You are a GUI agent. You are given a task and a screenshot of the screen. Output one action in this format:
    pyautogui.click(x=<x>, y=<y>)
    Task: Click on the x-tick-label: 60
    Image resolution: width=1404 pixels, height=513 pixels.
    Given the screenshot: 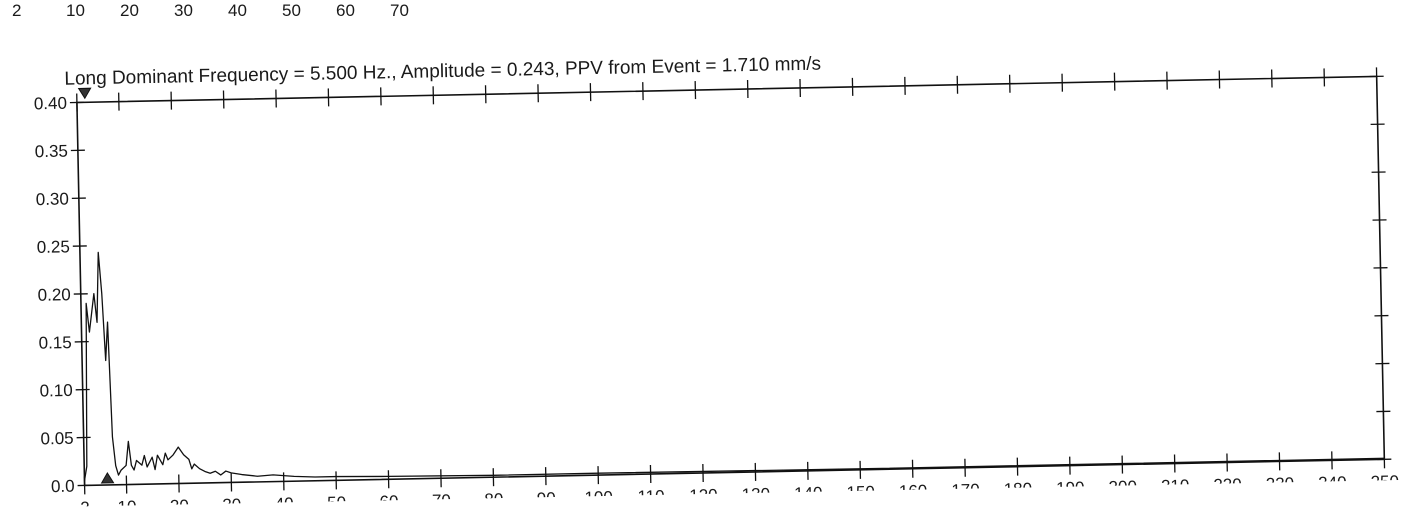 What is the action you would take?
    pyautogui.click(x=388, y=500)
    